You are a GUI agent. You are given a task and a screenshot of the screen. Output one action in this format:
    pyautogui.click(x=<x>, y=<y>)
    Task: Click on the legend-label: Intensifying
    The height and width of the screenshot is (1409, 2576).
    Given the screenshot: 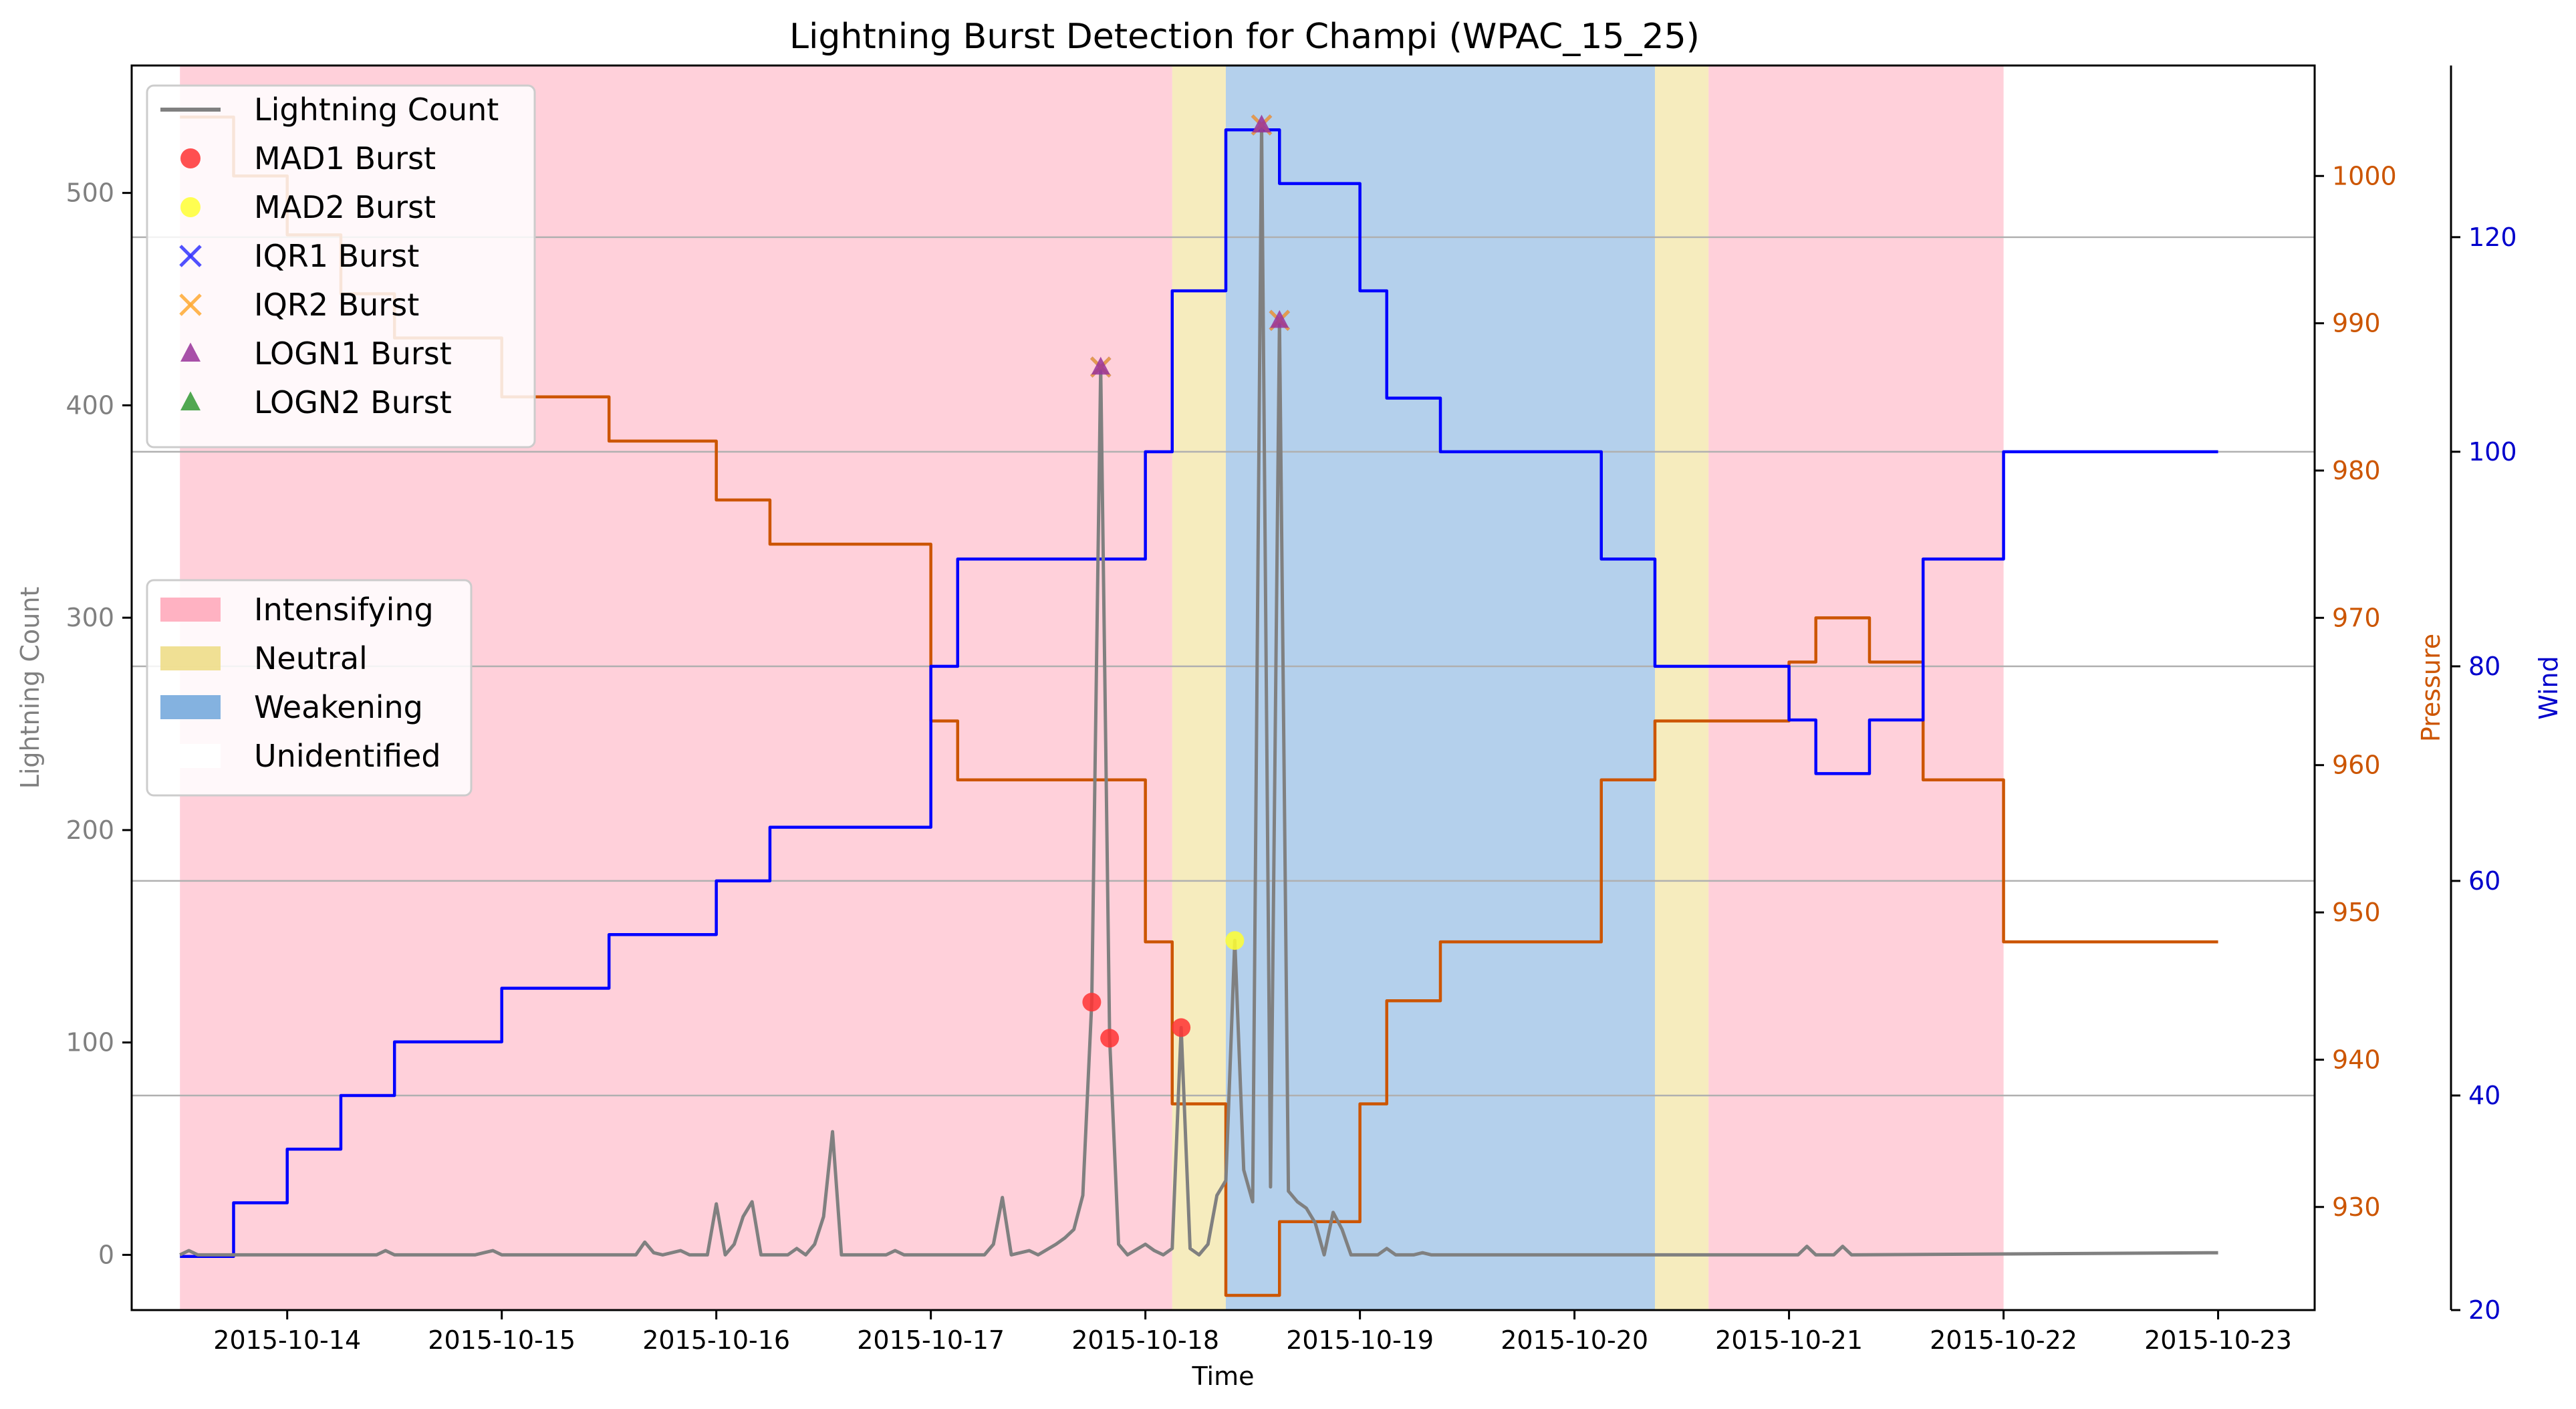 What is the action you would take?
    pyautogui.click(x=344, y=610)
    